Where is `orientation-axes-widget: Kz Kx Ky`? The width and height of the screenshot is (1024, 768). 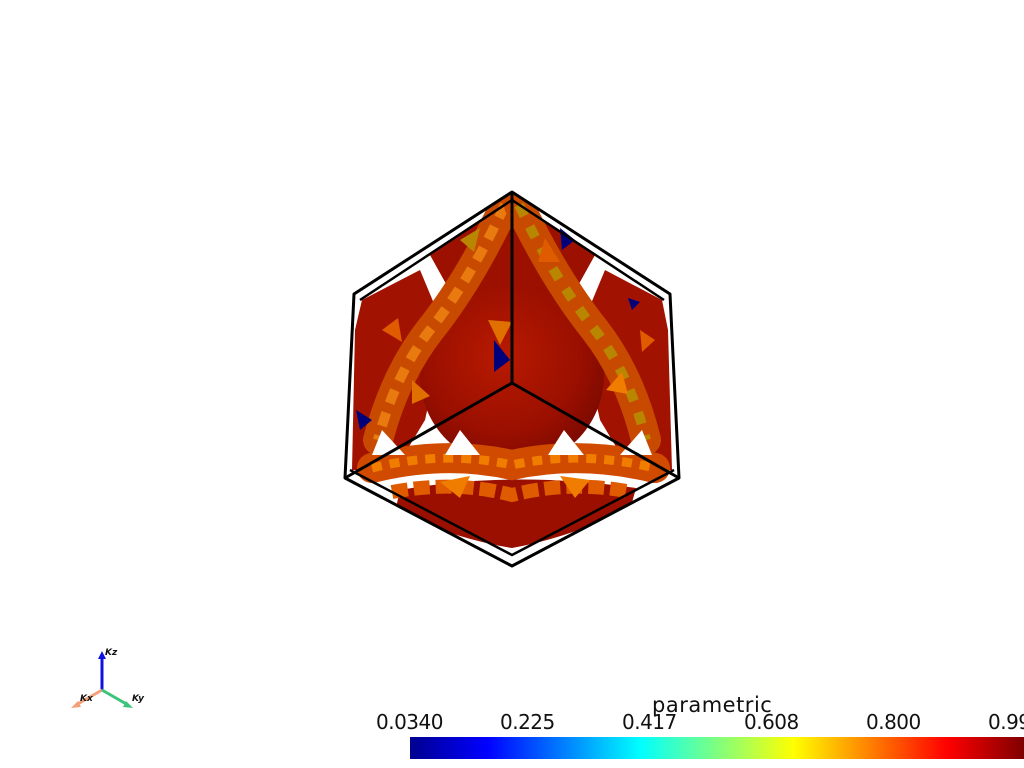 orientation-axes-widget: Kz Kx Ky is located at coordinates (108, 680).